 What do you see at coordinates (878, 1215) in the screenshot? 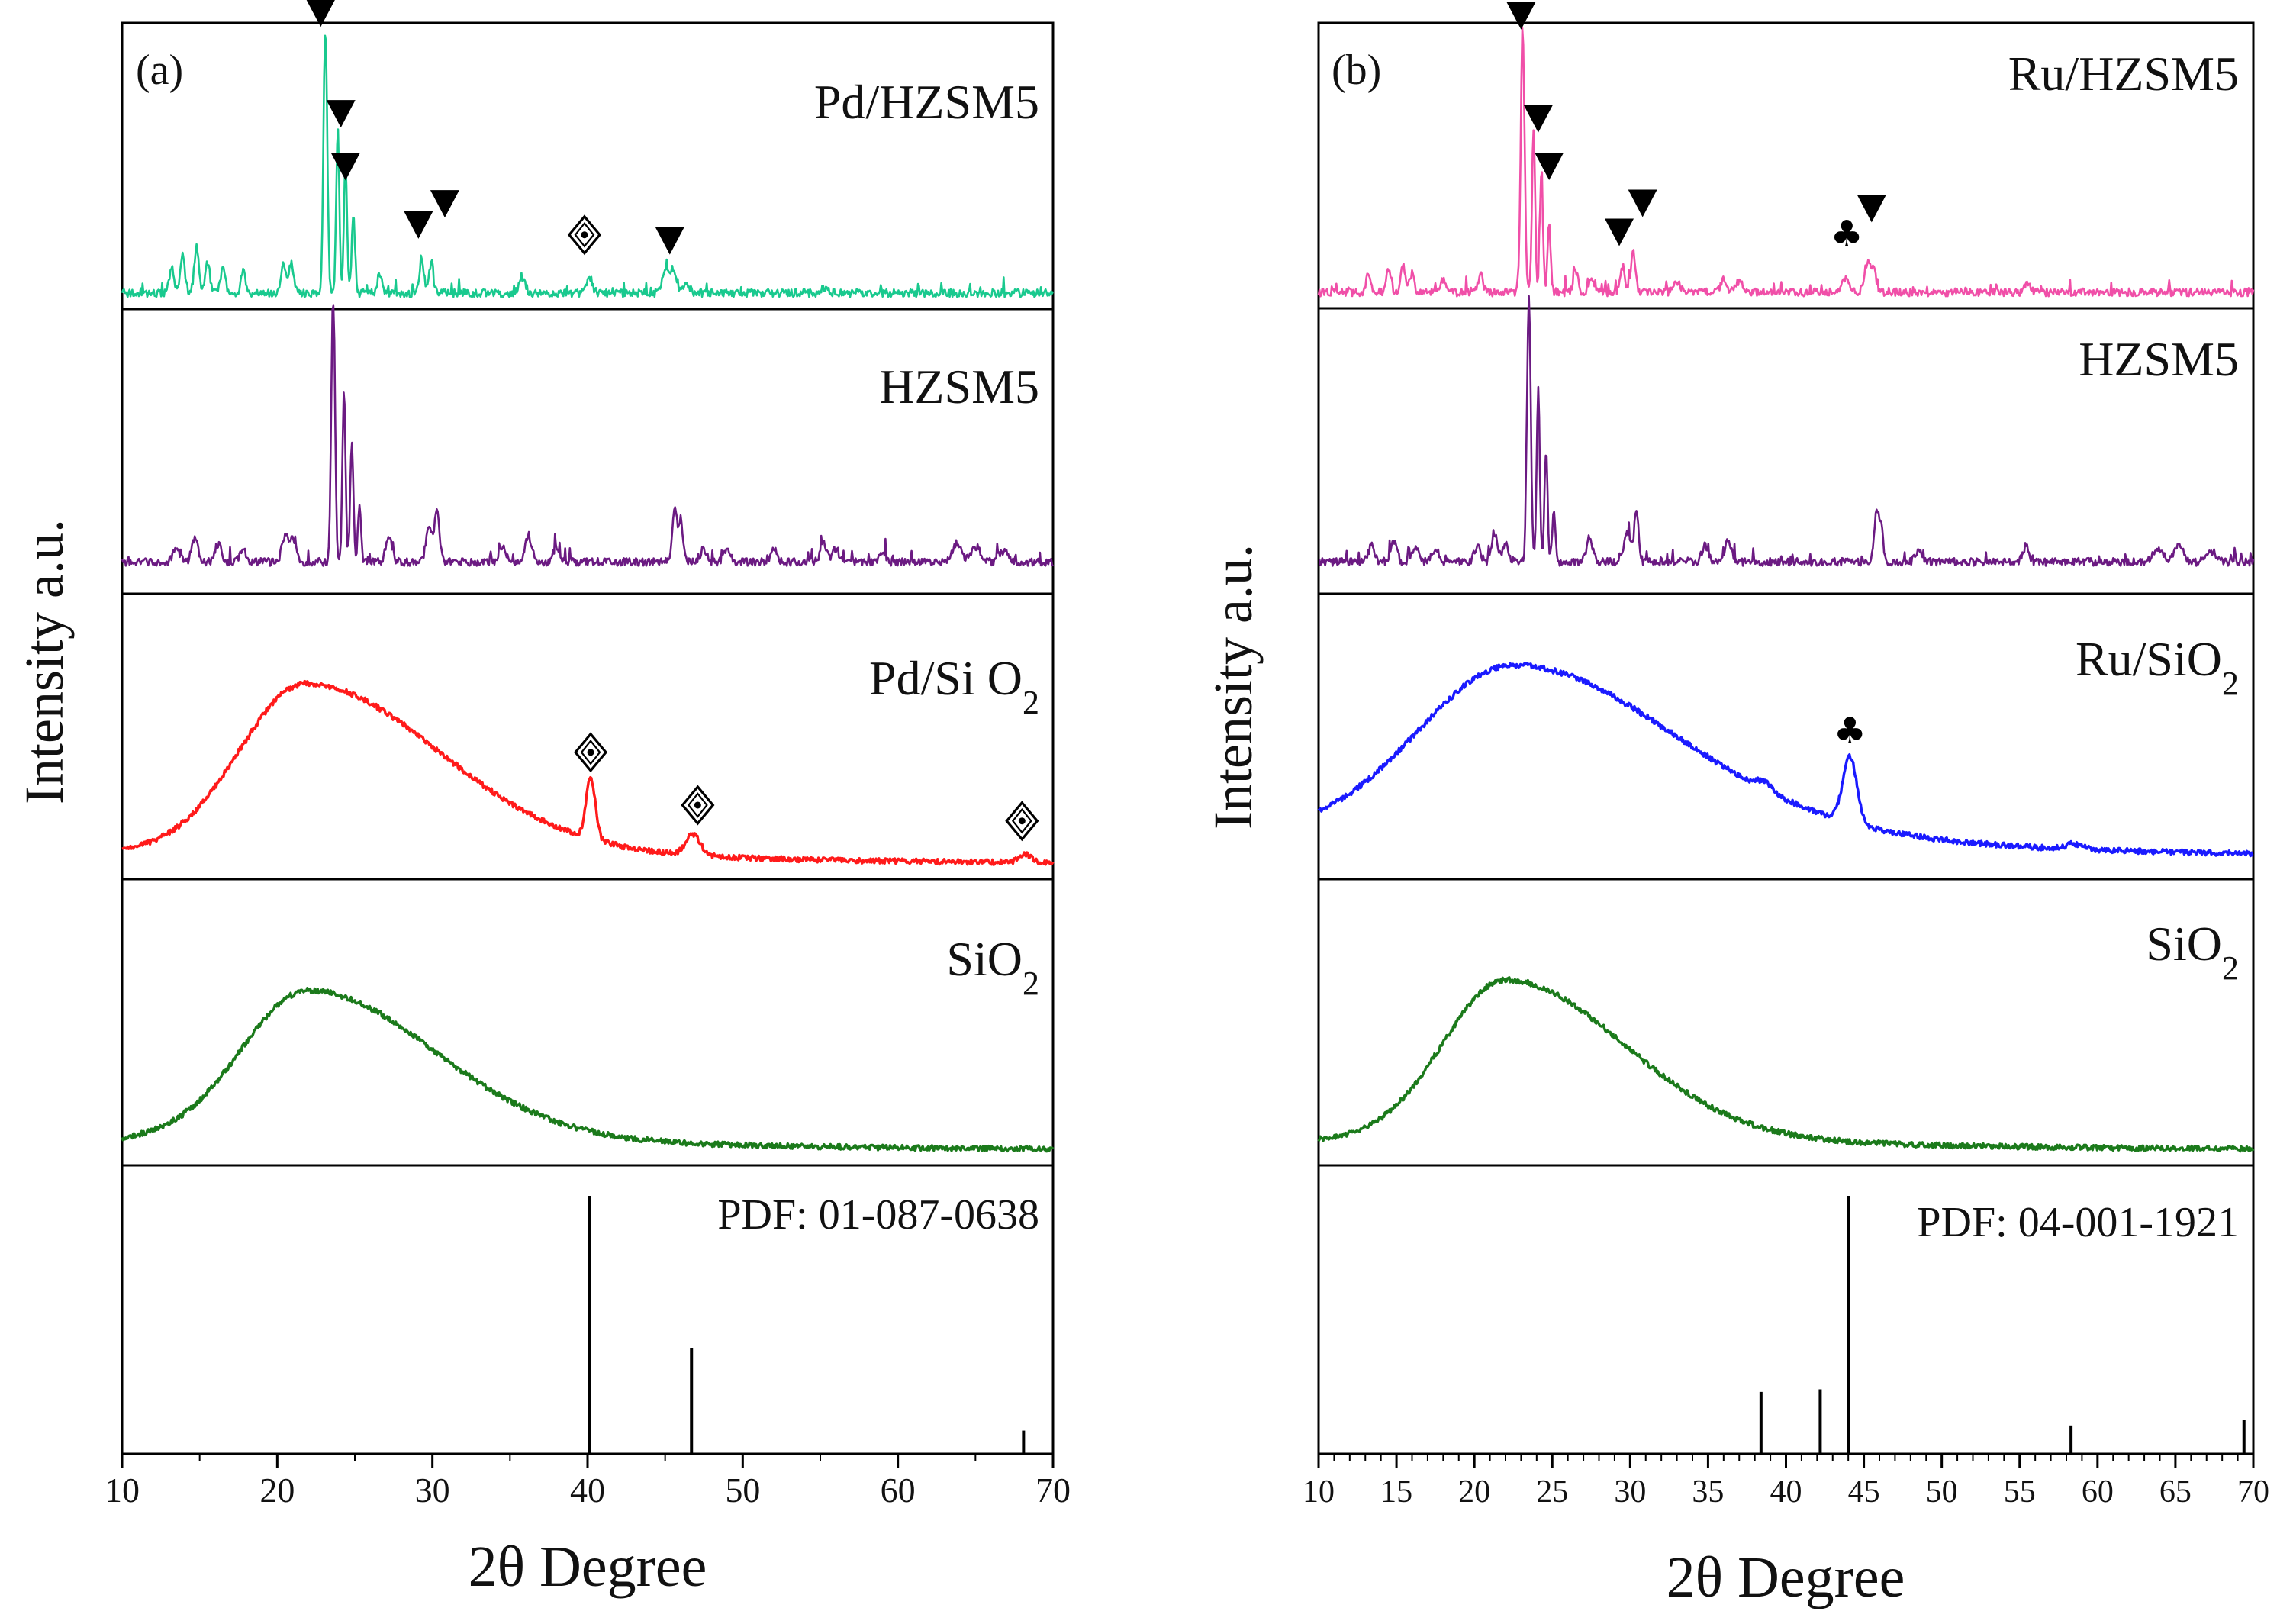
I see `reference-label: PDF: 01-087-0638` at bounding box center [878, 1215].